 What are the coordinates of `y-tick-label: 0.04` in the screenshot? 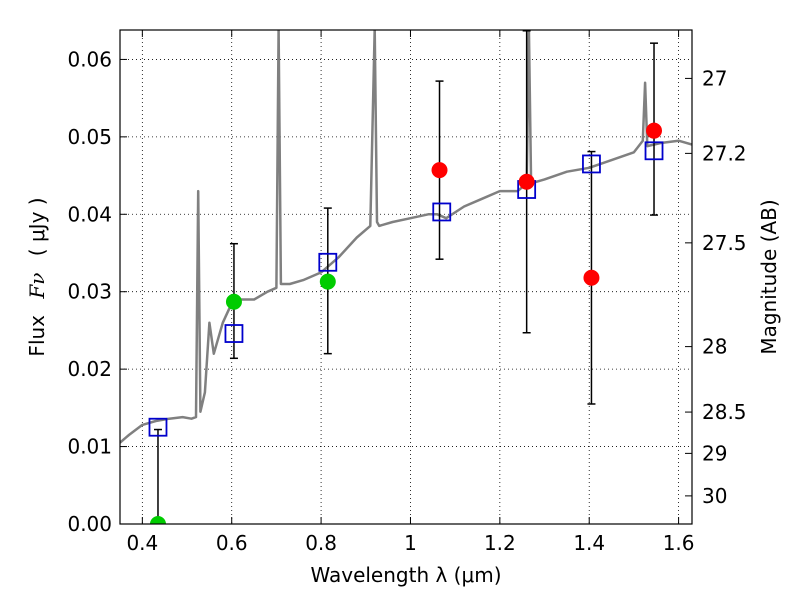 It's located at (89, 214).